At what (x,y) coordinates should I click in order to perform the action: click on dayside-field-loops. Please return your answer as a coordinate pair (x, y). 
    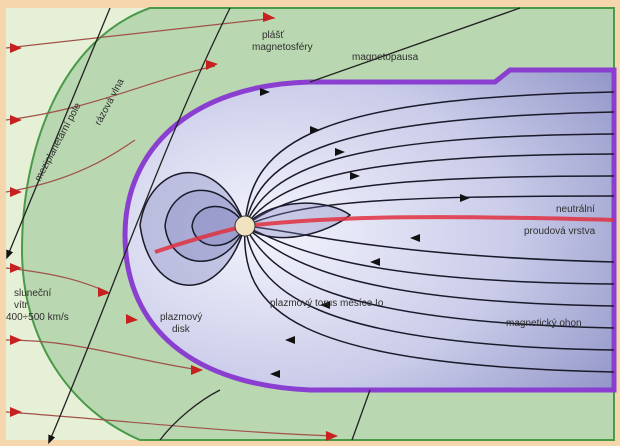
    Looking at the image, I should click on (245, 228).